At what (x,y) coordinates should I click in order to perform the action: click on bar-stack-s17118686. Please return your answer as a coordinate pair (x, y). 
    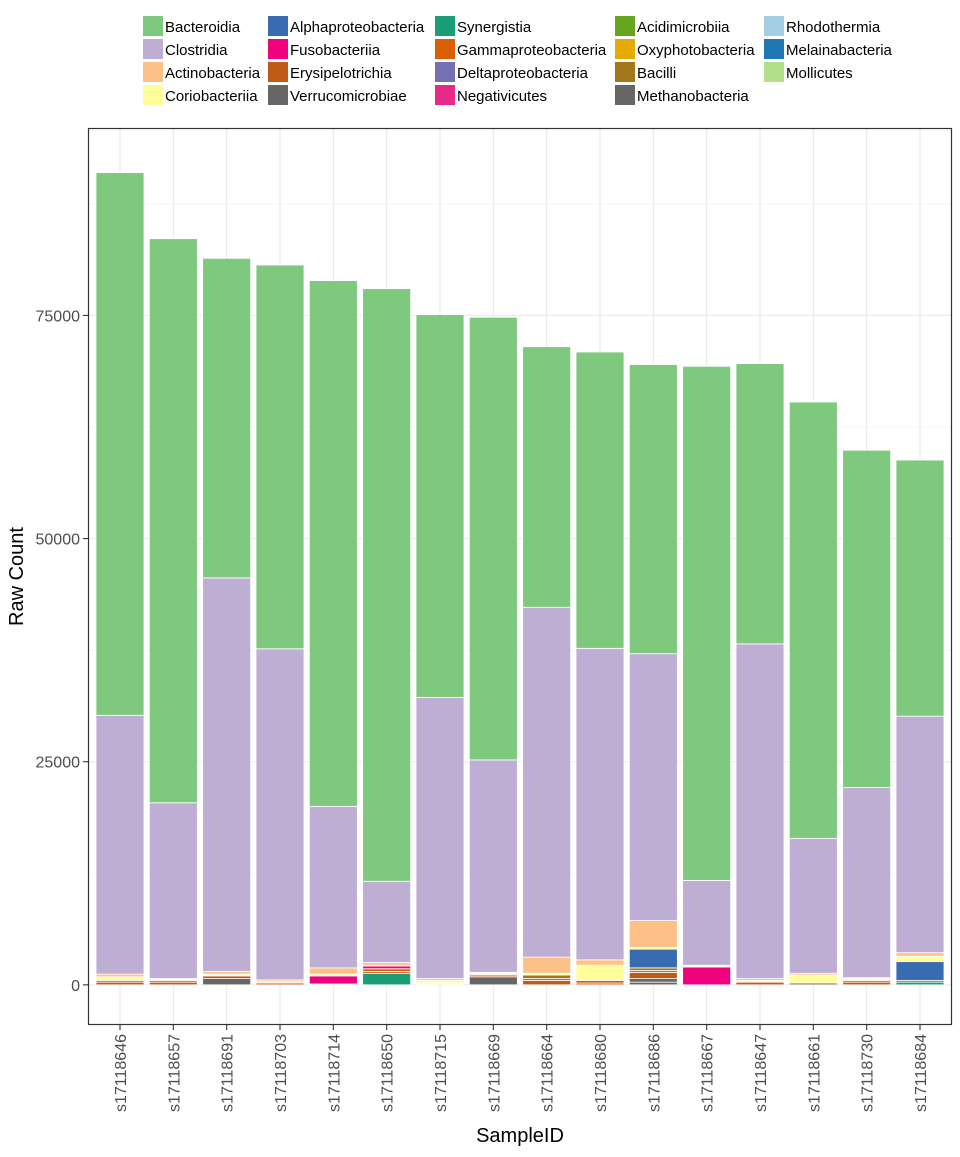
    Looking at the image, I should click on (653, 675).